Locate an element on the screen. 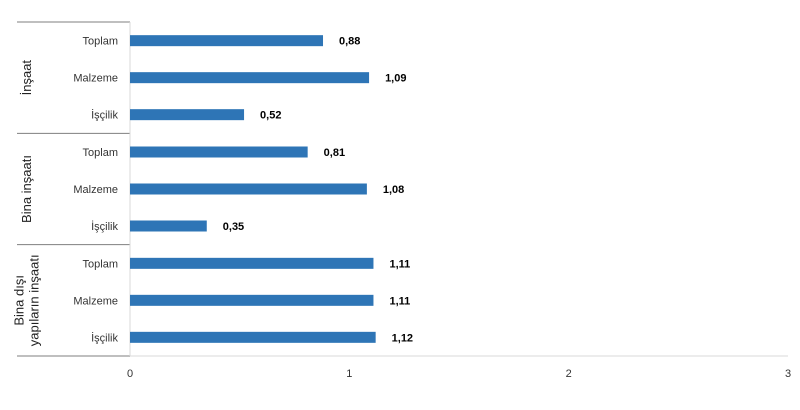 Image resolution: width=800 pixels, height=410 pixels. group-label: Bina dışıyapıların inşaatı is located at coordinates (27, 300).